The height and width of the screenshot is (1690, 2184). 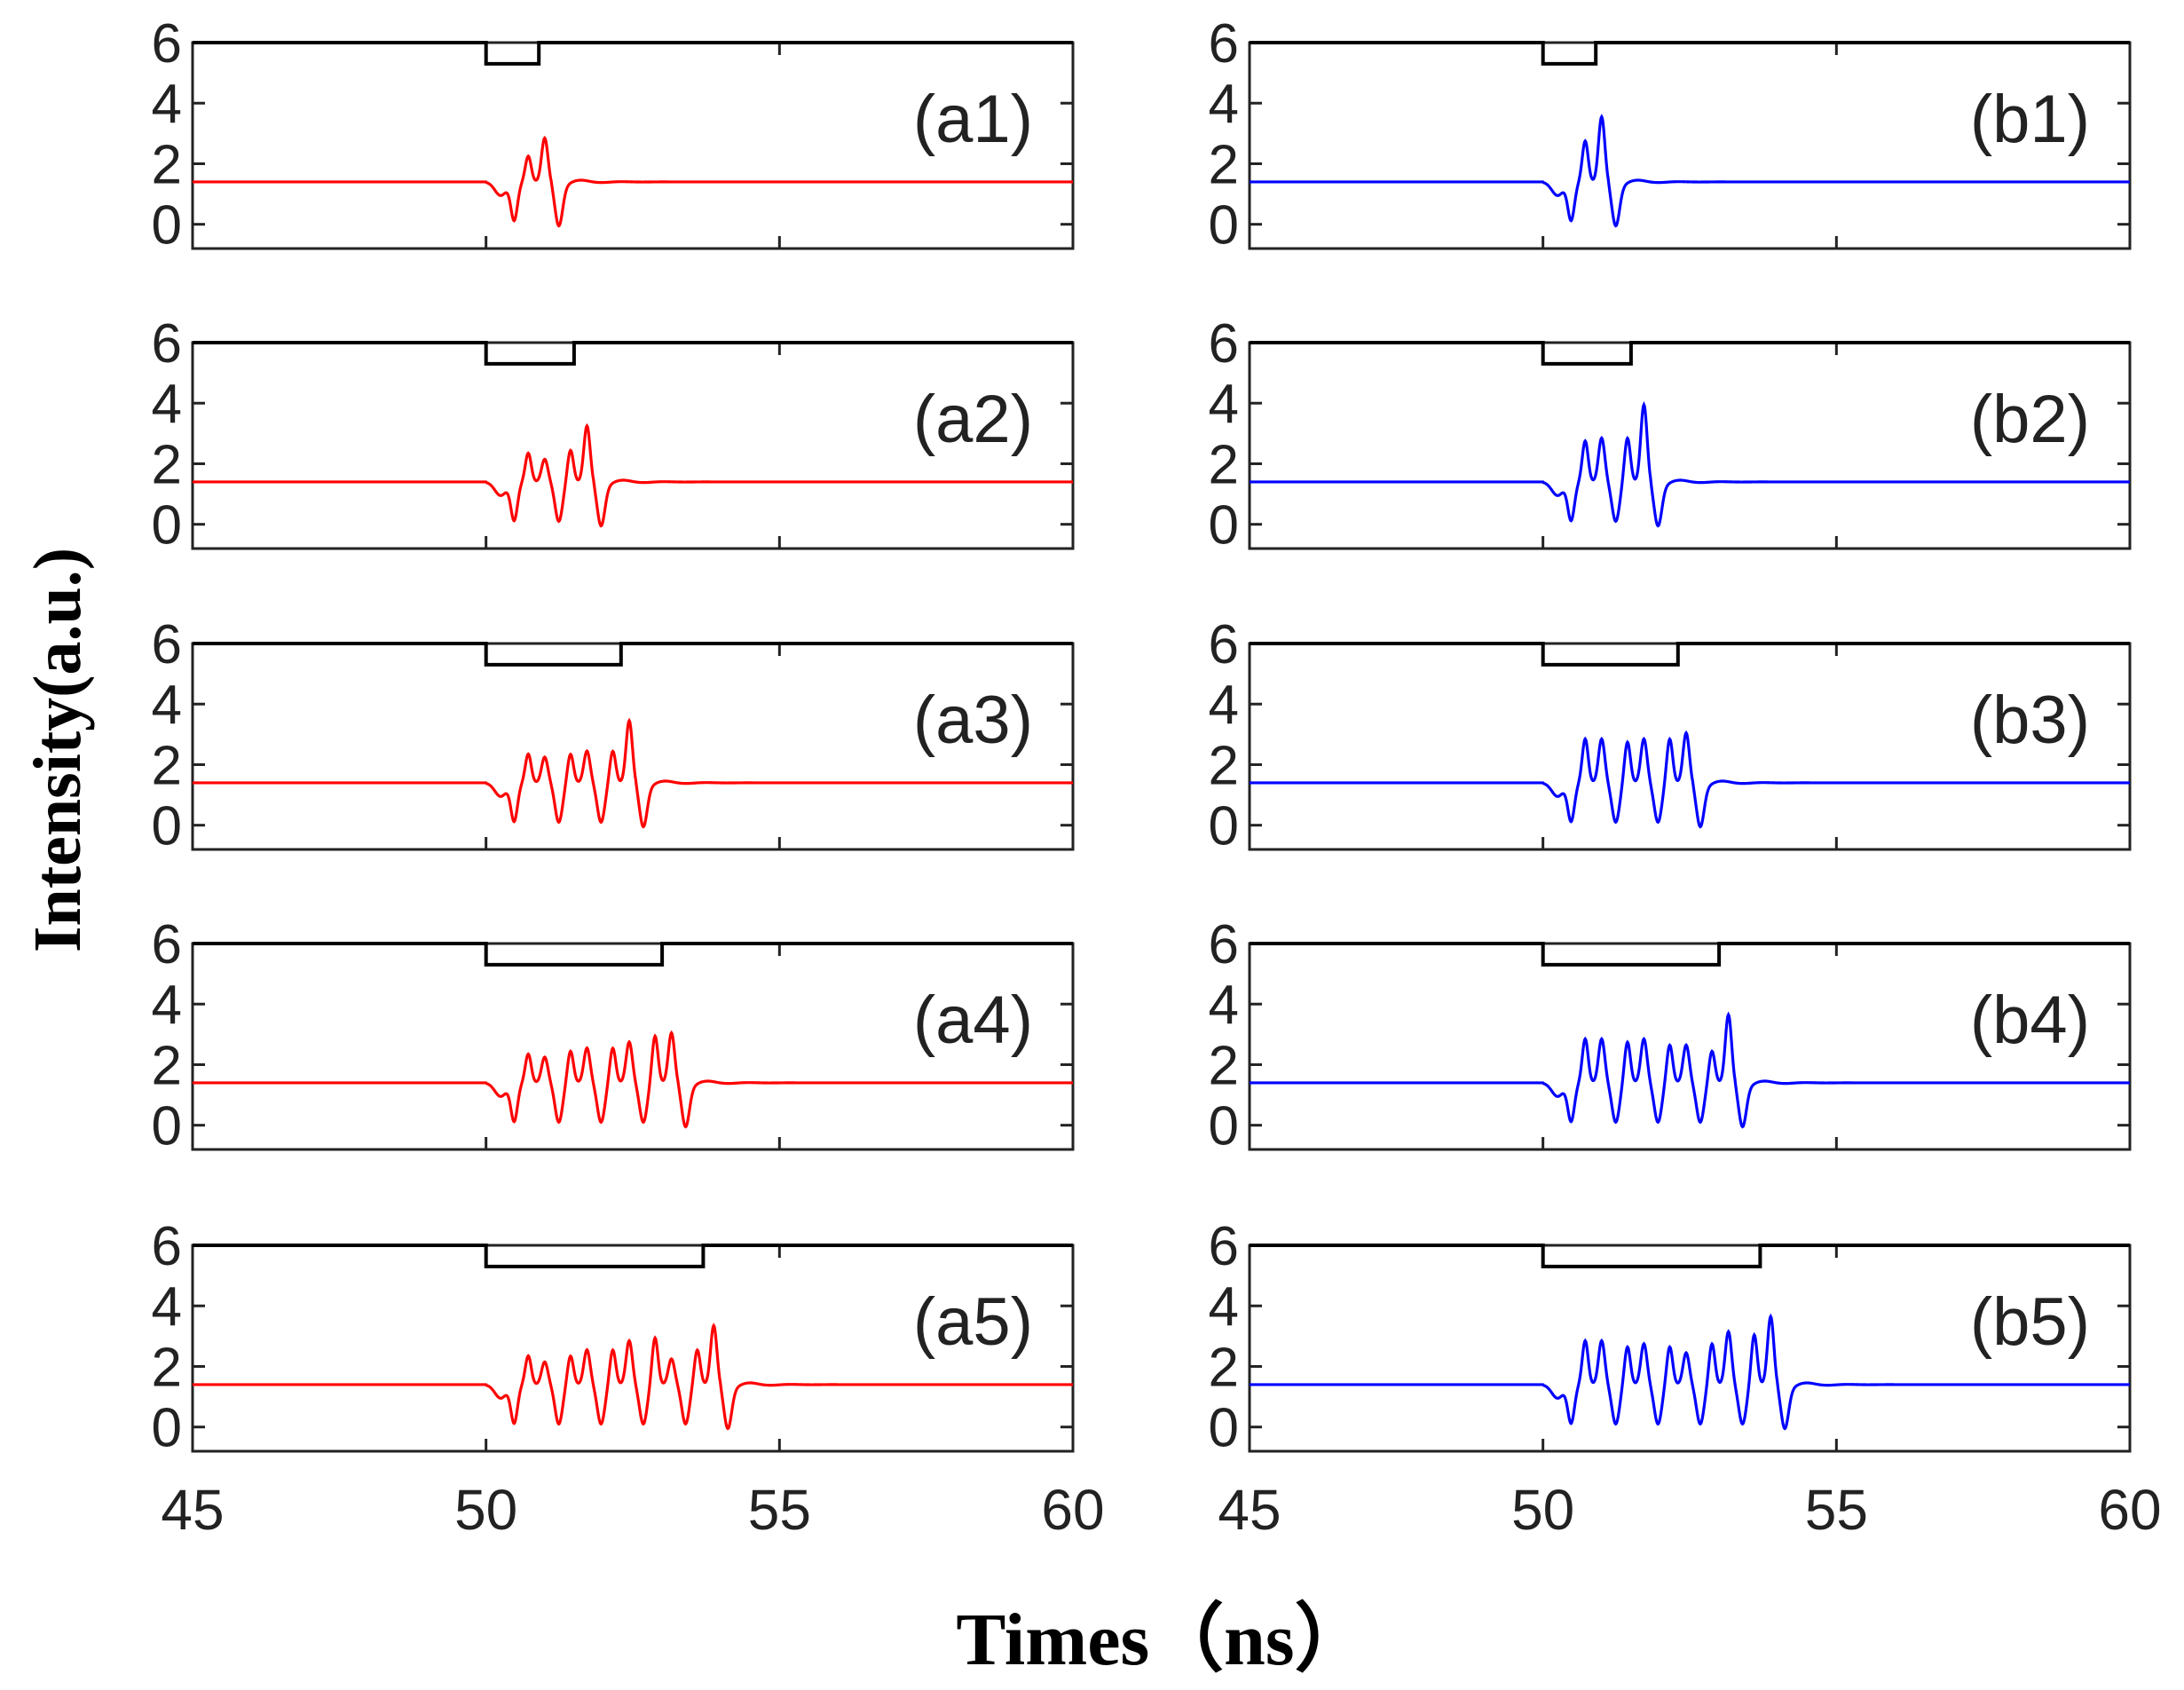 I want to click on panel-label: (b4), so click(x=2030, y=1020).